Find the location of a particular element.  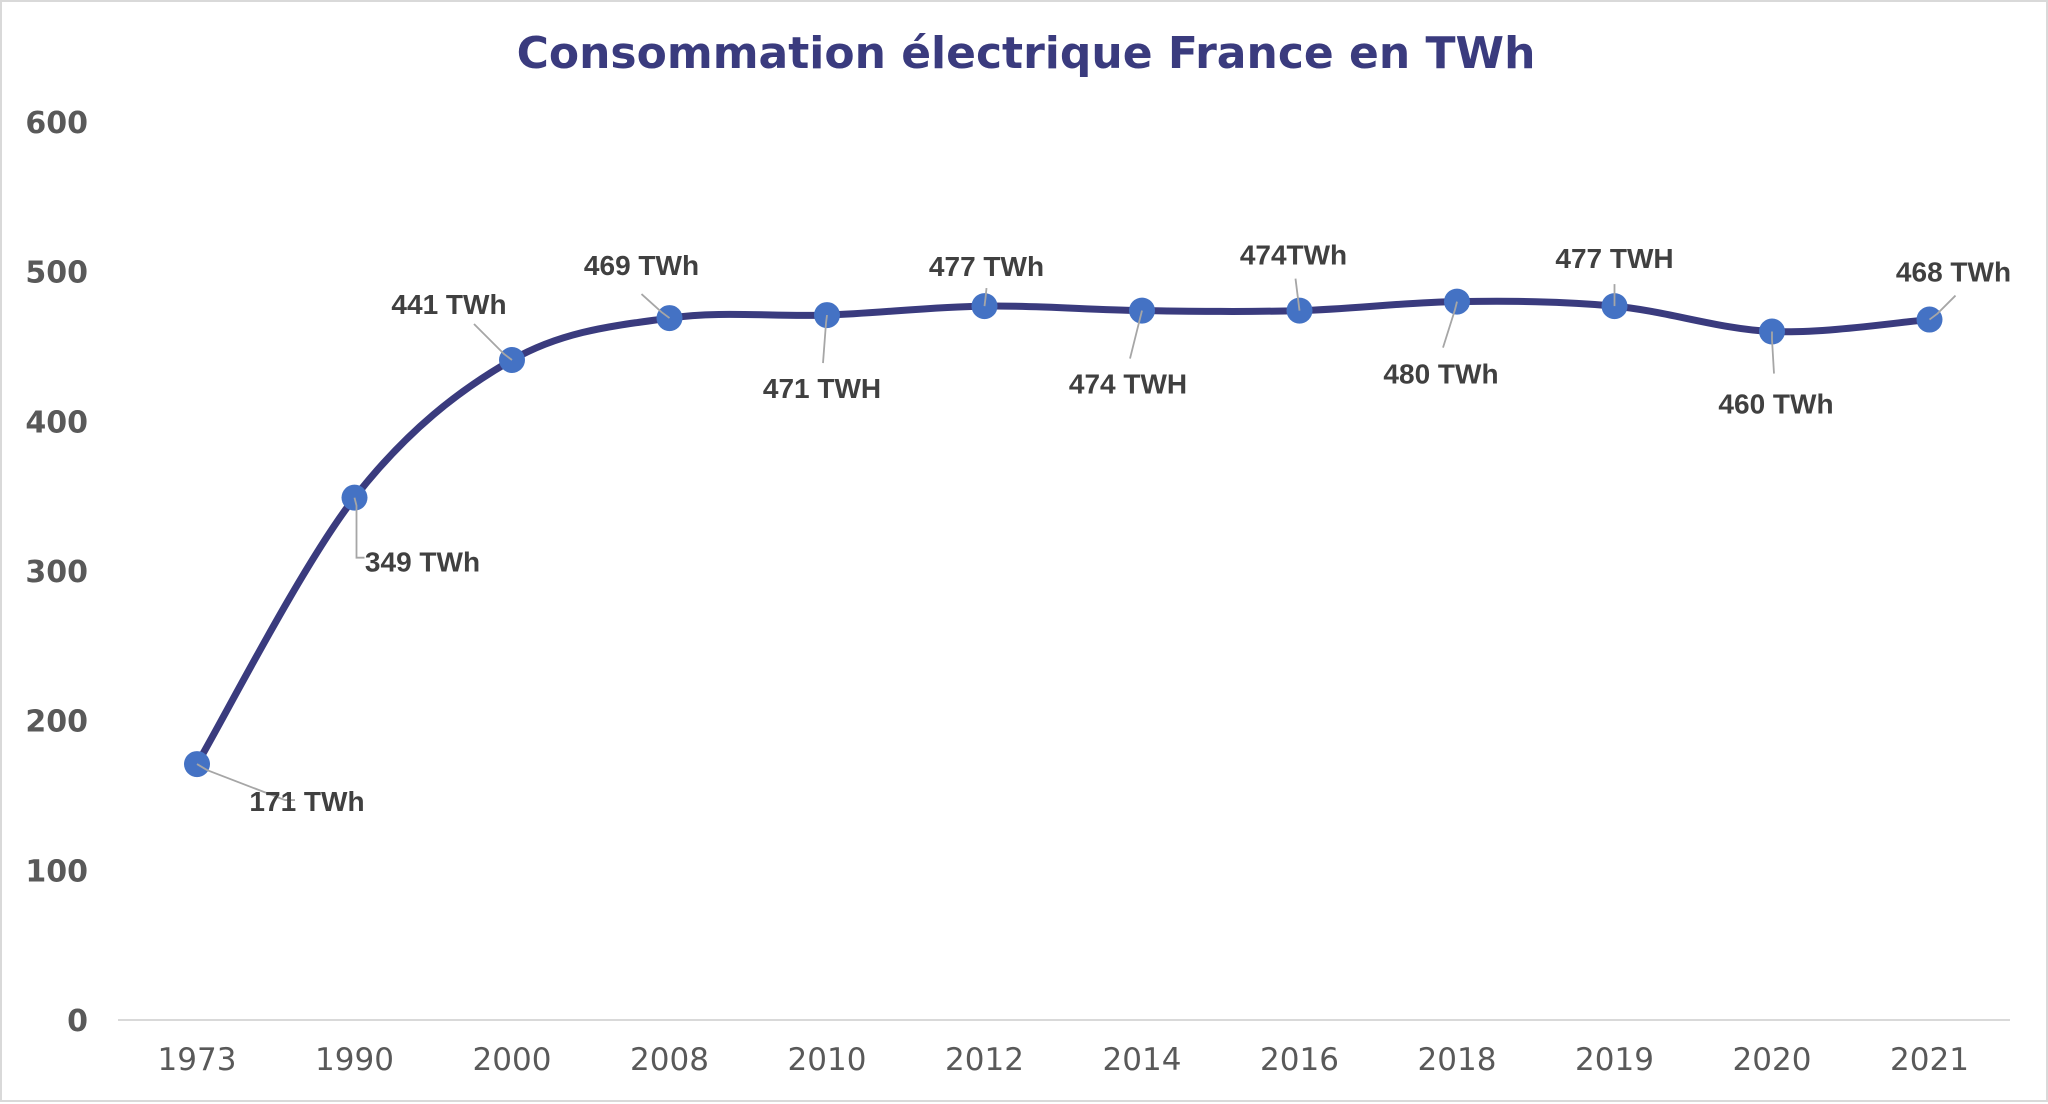

data-label: 468 TWh is located at coordinates (1953, 272).